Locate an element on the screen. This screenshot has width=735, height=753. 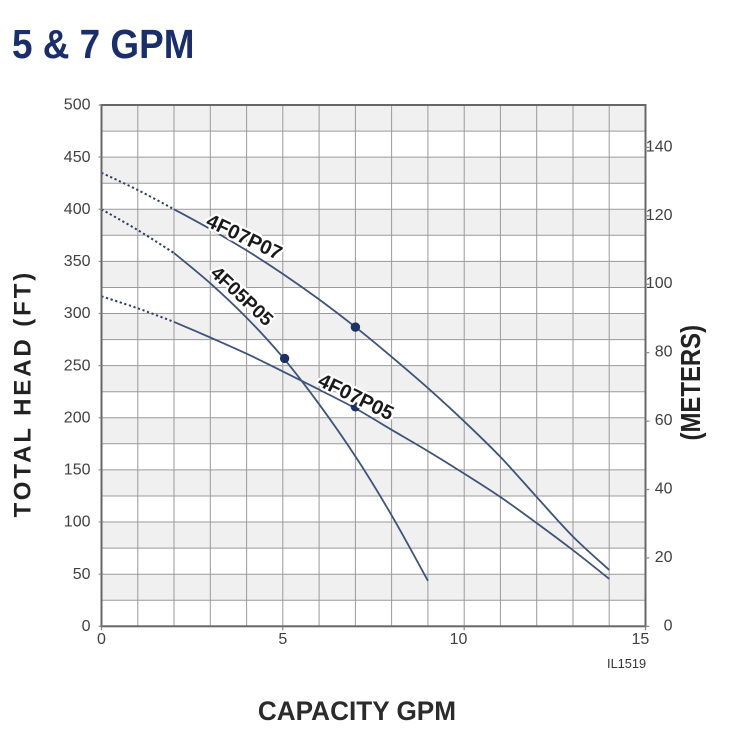
svg-text: 250 is located at coordinates (77, 365).